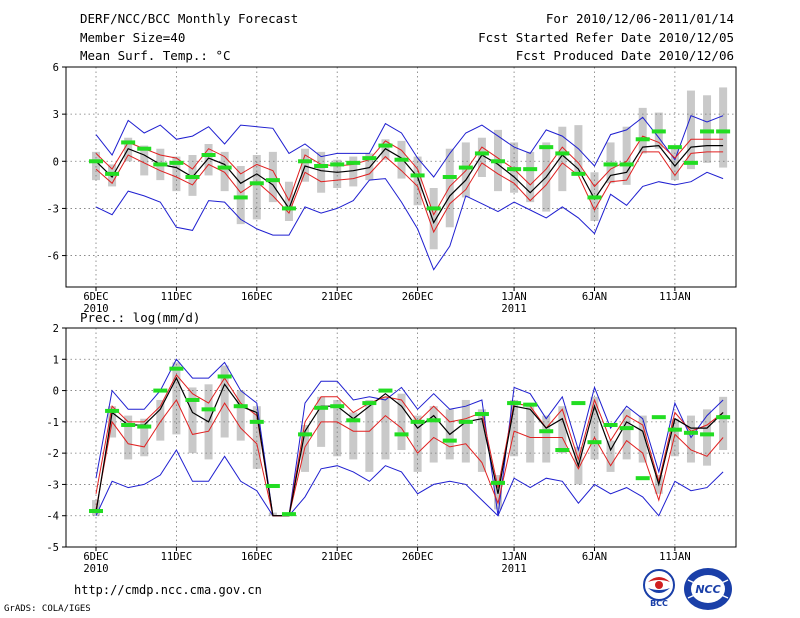  Describe the element at coordinates (513, 569) in the screenshot. I see `x-tick-year-label: 2011` at that location.